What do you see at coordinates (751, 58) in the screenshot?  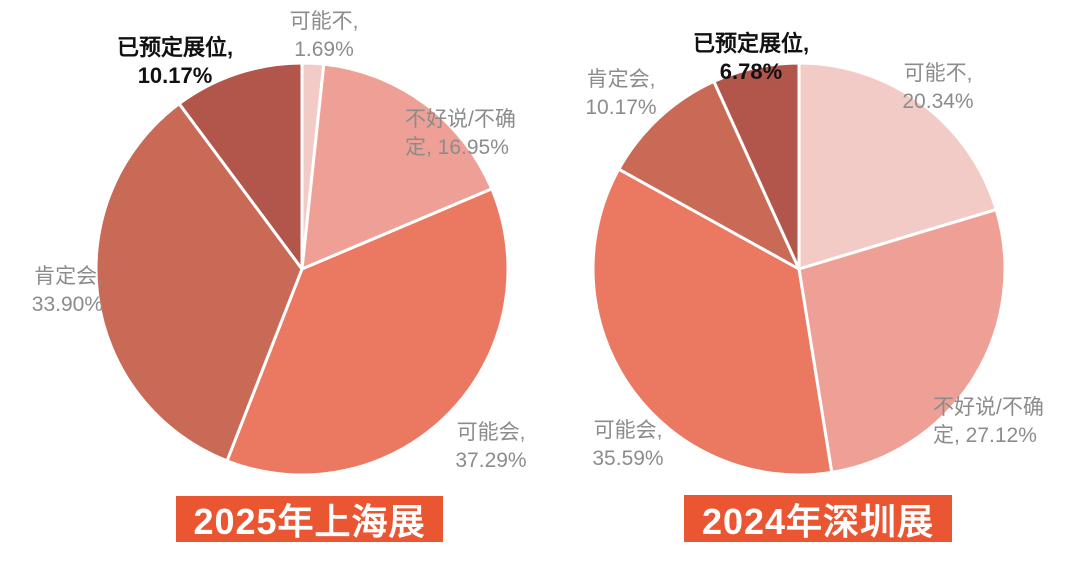 I see `pie-1-label-4: 已预定展位, 6.78%` at bounding box center [751, 58].